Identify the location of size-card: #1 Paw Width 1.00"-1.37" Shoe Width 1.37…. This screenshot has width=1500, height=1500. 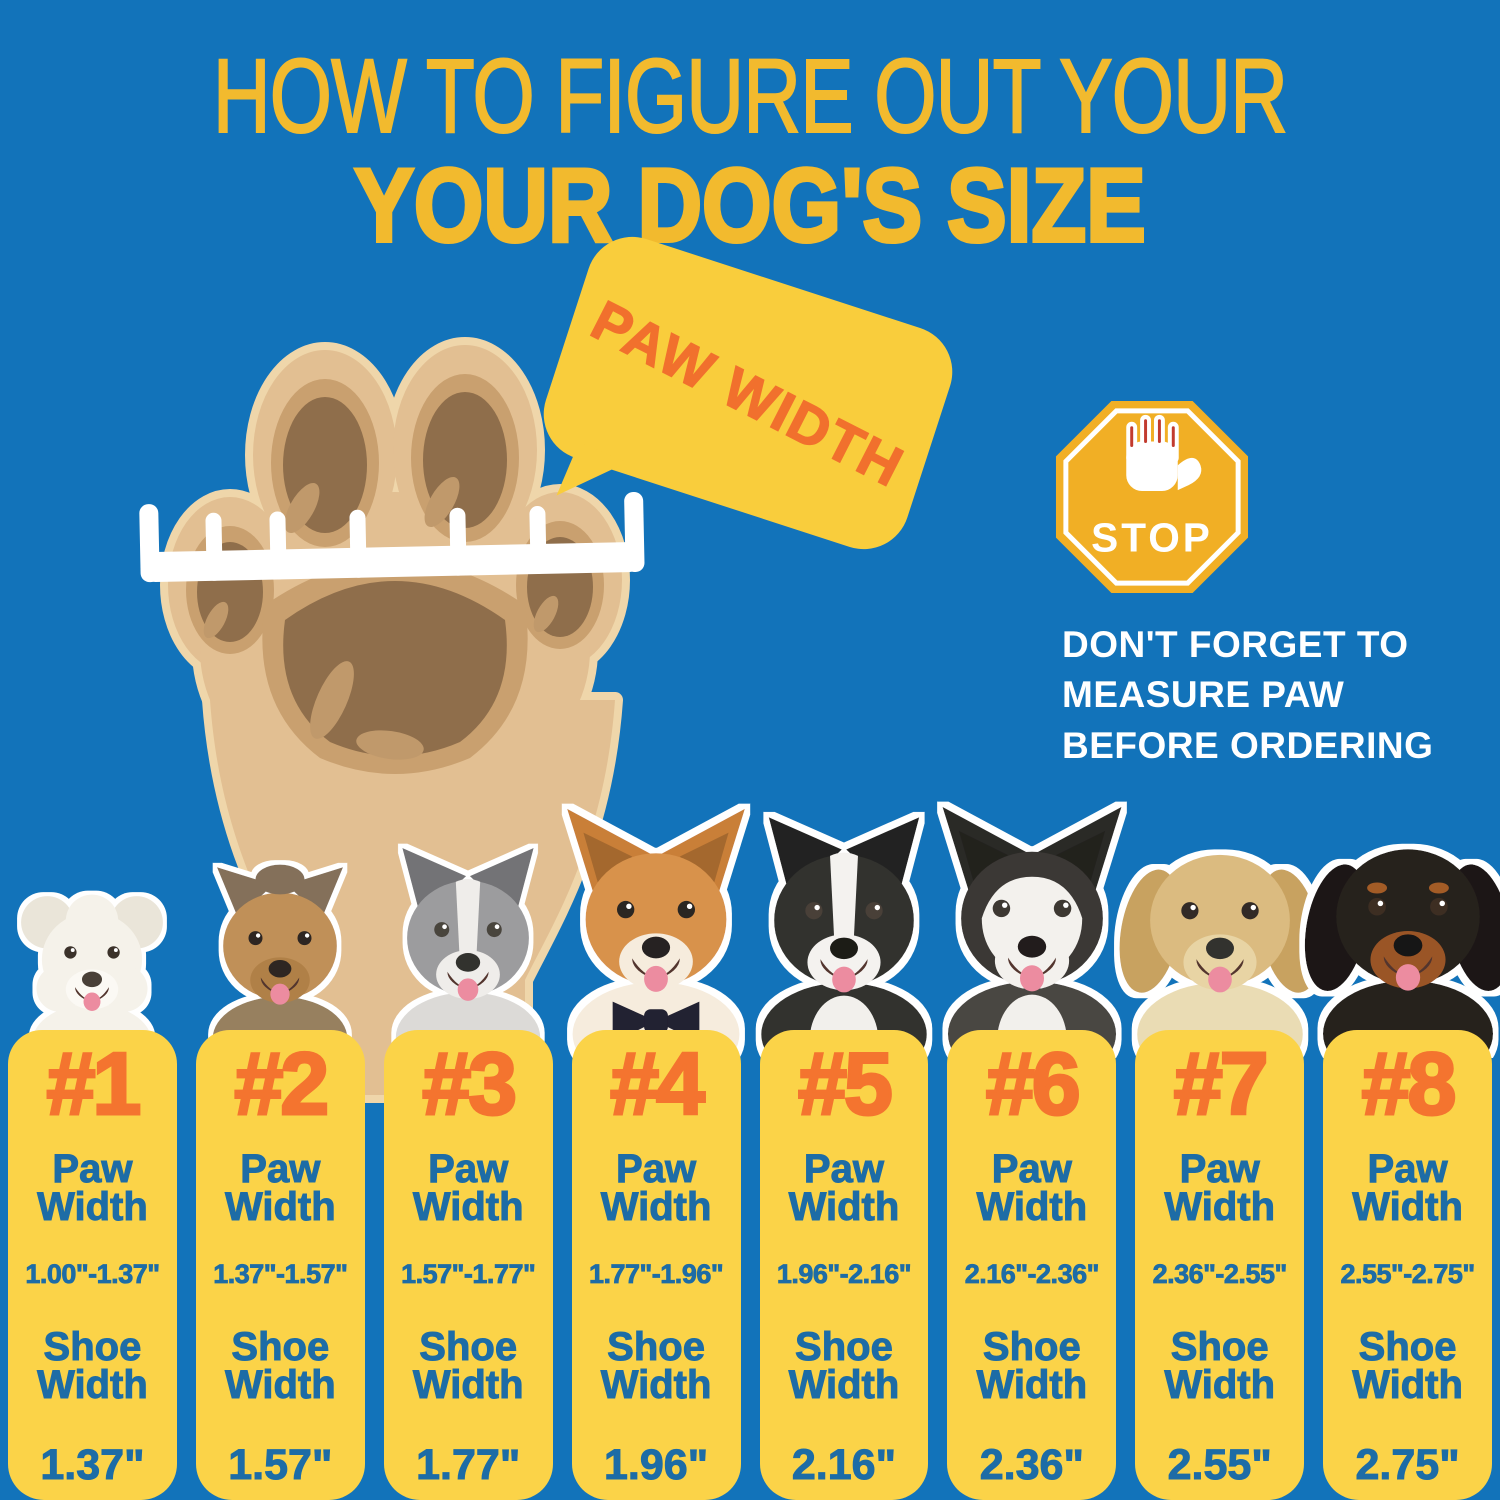
(92, 1197).